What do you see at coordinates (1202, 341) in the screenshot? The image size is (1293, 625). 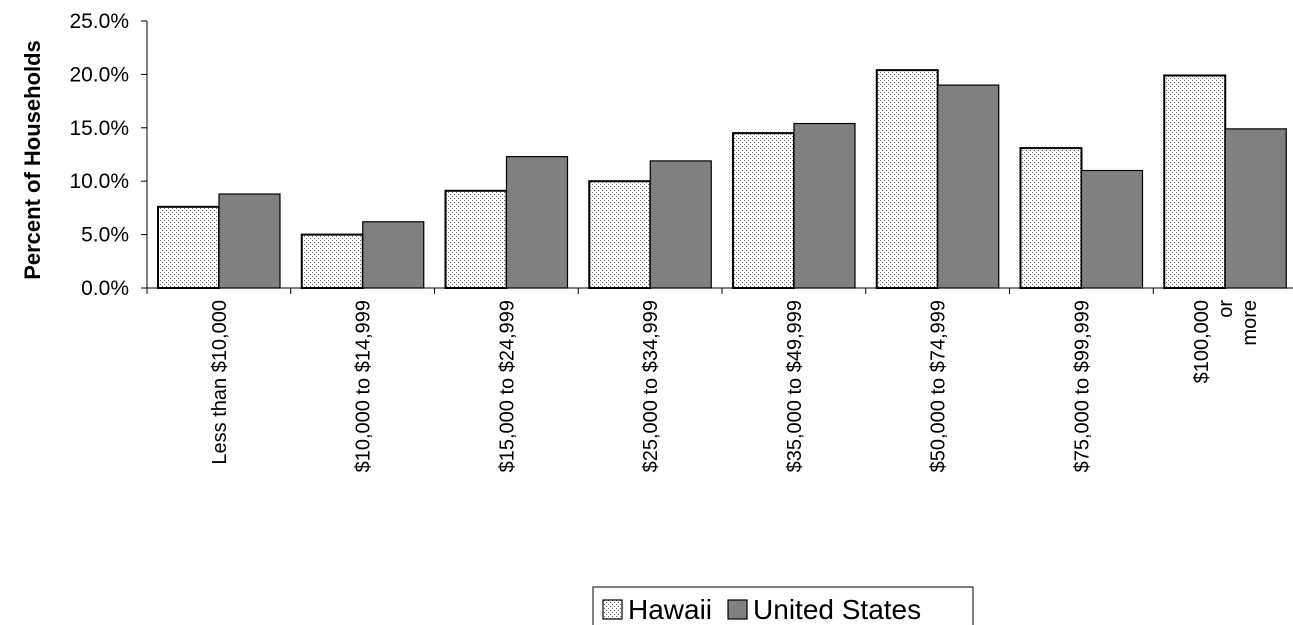 I see `category-label: $100,000` at bounding box center [1202, 341].